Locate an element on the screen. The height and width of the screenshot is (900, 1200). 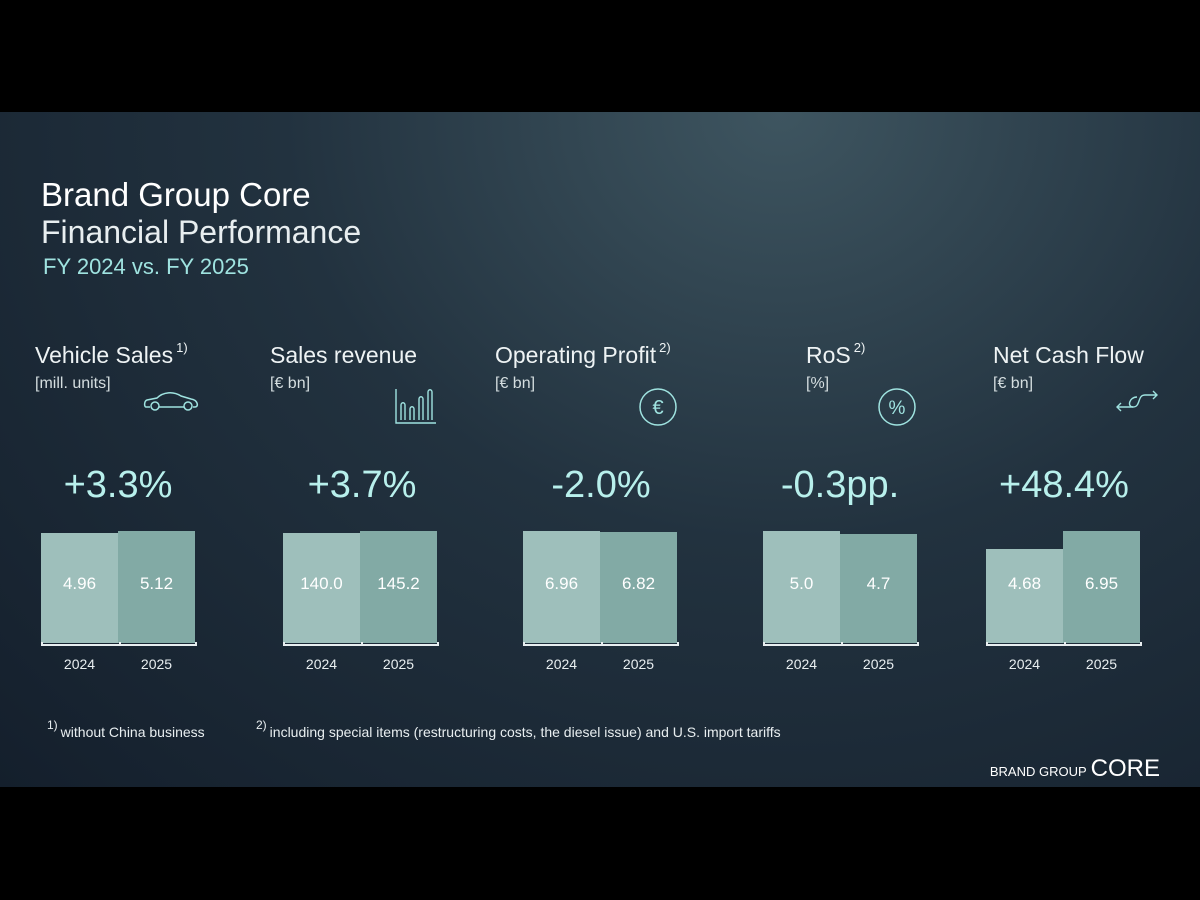
bar-value-label: 5.0 is located at coordinates (801, 583).